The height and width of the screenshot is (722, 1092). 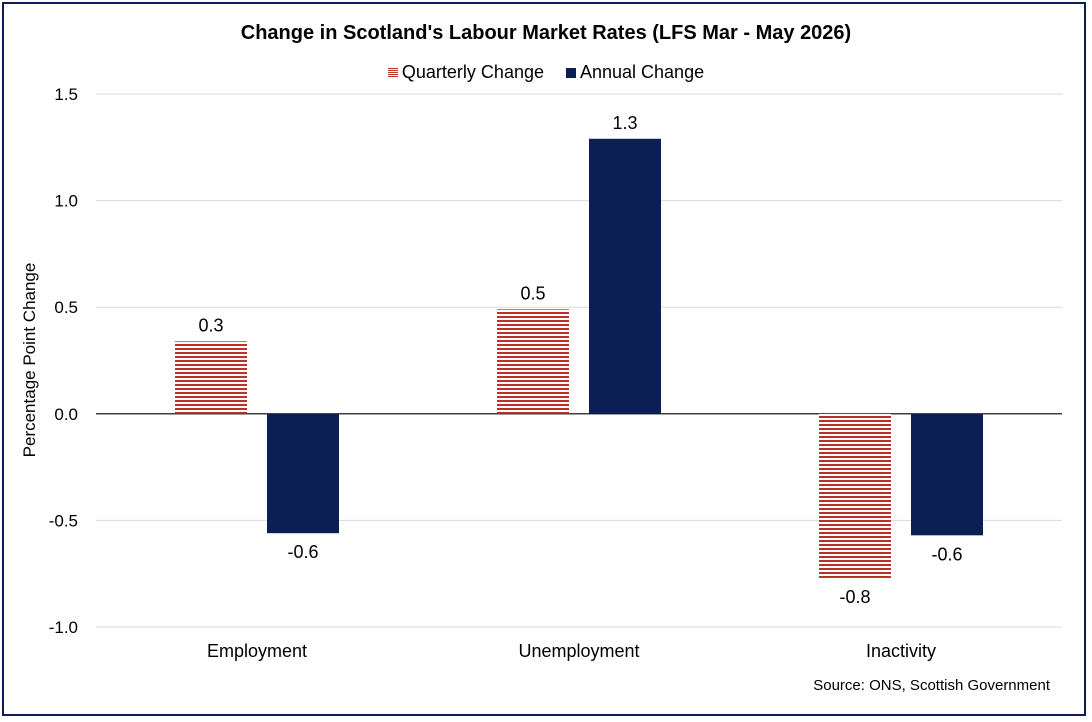 I want to click on y-tick-label: 1.5, so click(x=66, y=94).